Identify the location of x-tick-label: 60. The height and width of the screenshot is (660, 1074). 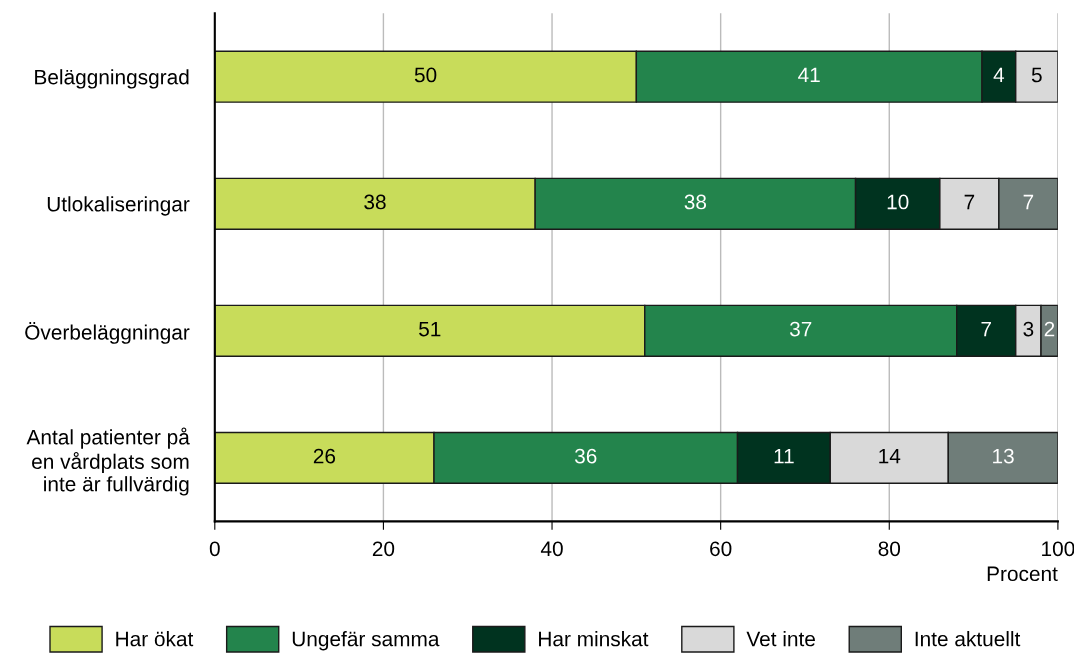
(721, 549).